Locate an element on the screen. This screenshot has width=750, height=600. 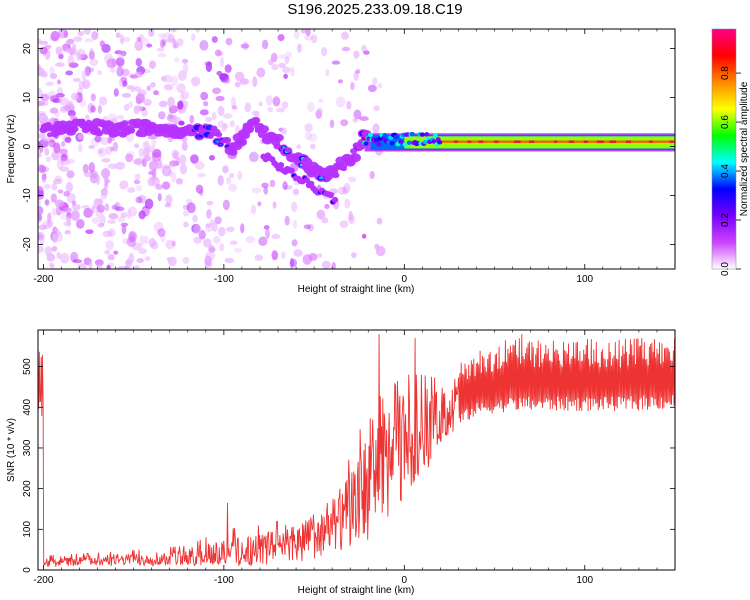
y-tick-label: 0 is located at coordinates (27, 570).